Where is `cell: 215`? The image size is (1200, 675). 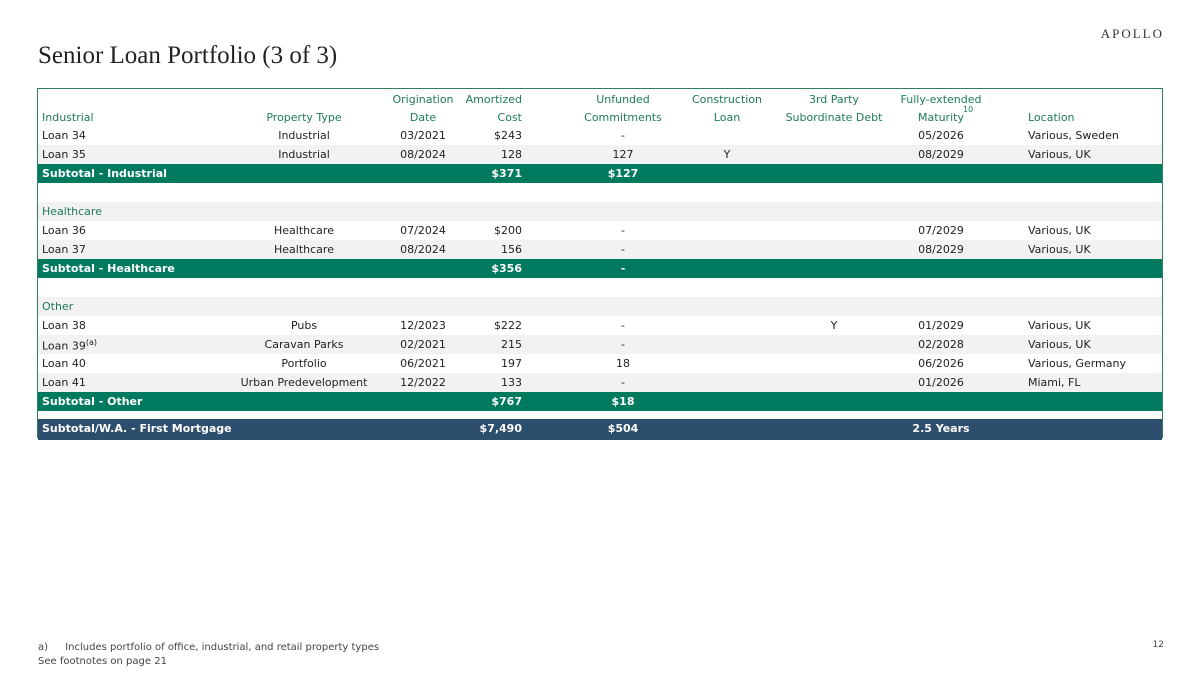
cell: 215 is located at coordinates (511, 344).